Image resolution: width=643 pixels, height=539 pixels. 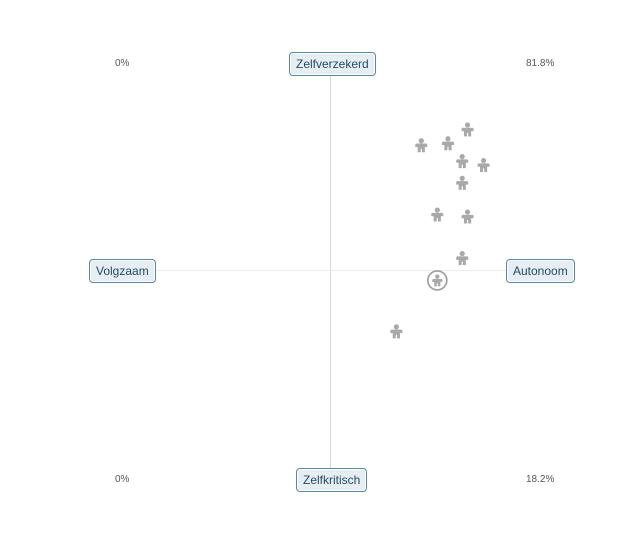 I want to click on percent-top-right: 81.8%, so click(x=540, y=63).